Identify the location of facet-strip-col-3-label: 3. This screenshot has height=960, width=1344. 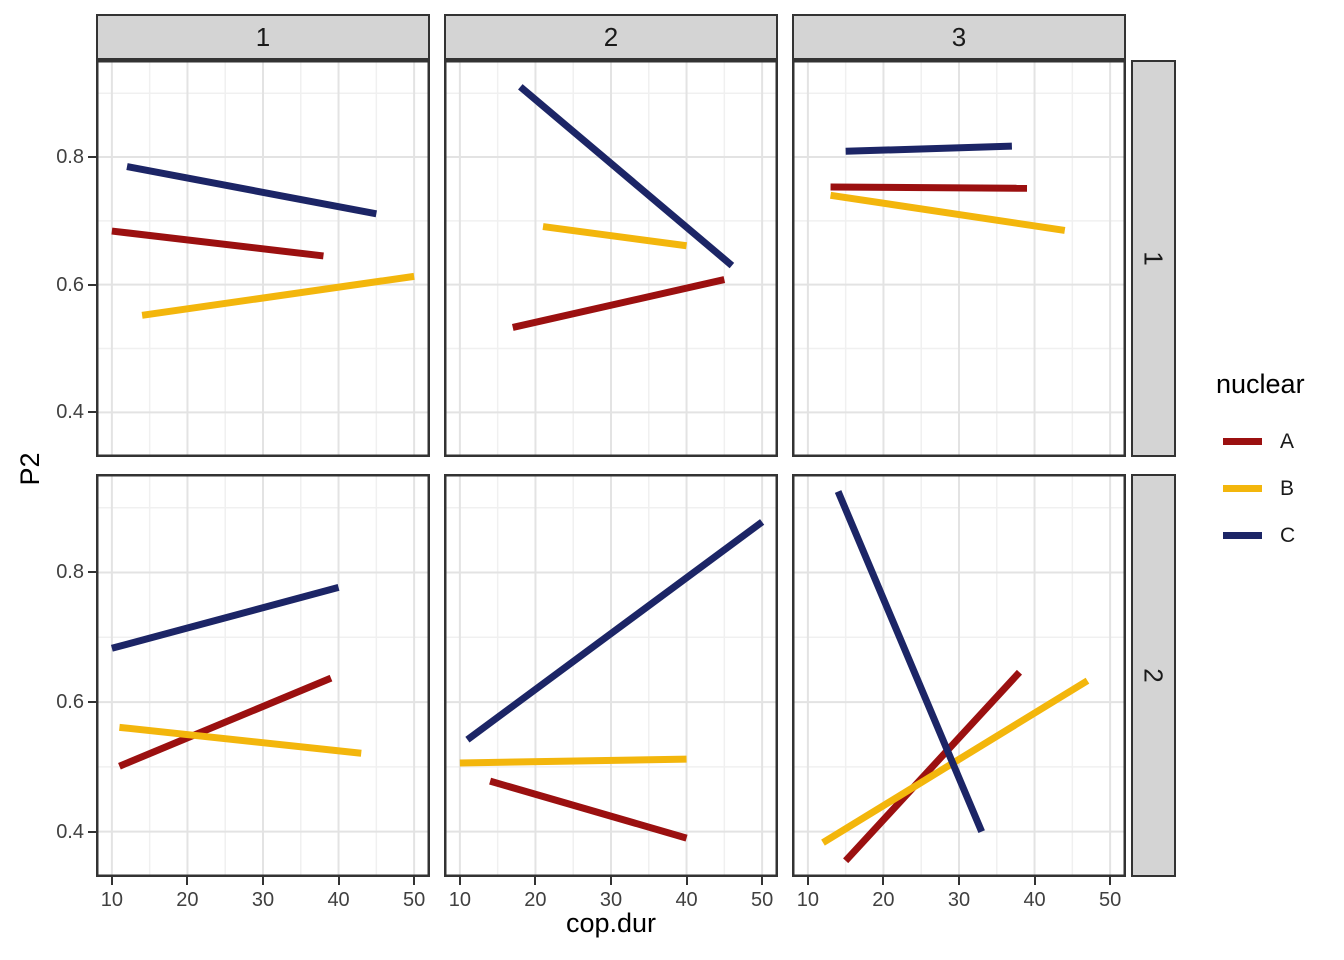
(959, 36).